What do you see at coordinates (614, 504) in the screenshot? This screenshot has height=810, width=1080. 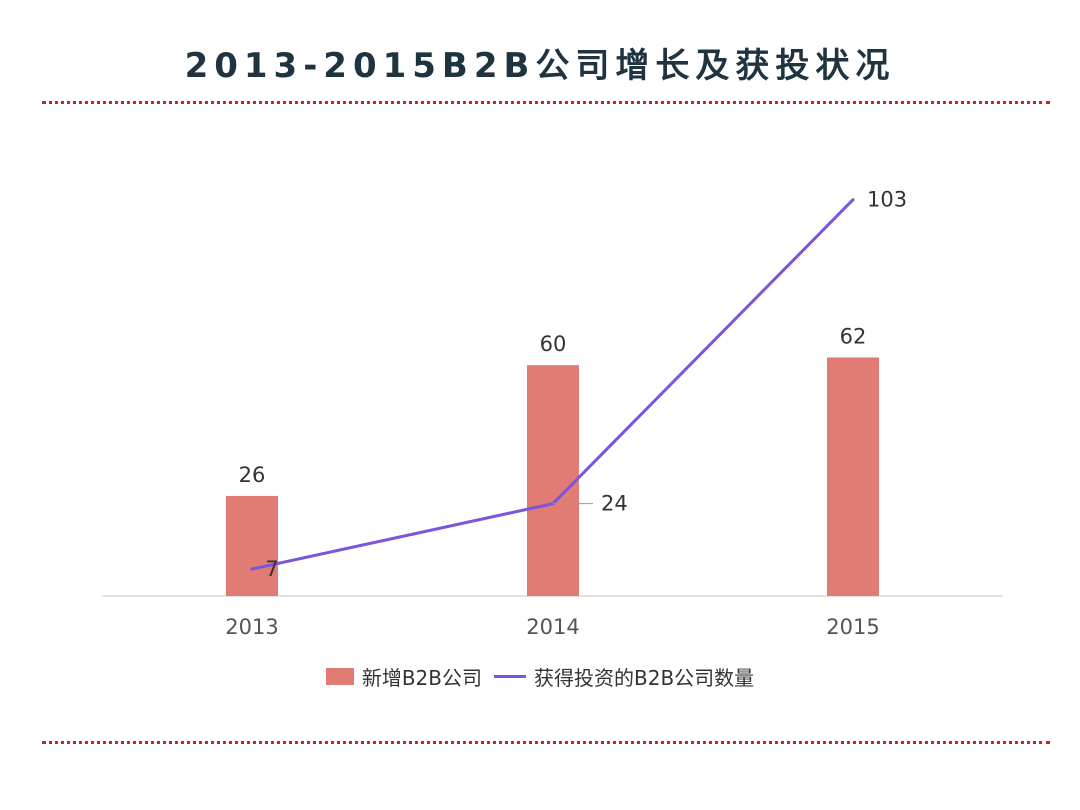 I see `line-value-label-2014: 24` at bounding box center [614, 504].